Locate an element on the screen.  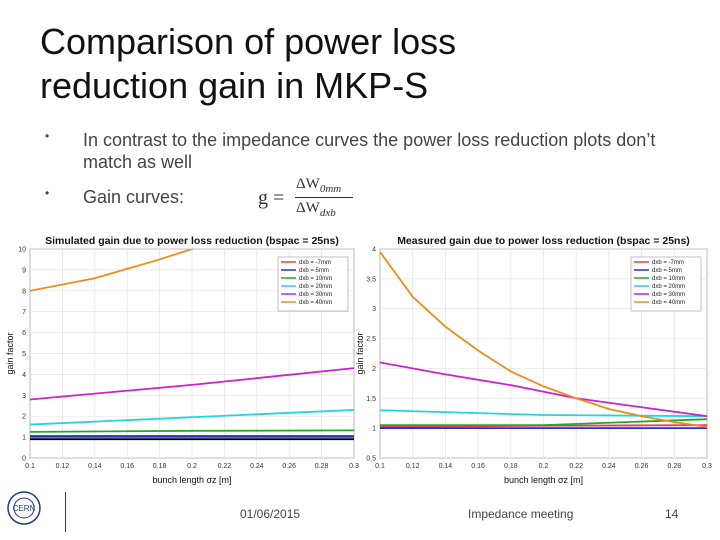
y-tick-label: 7 is located at coordinates (24, 312).